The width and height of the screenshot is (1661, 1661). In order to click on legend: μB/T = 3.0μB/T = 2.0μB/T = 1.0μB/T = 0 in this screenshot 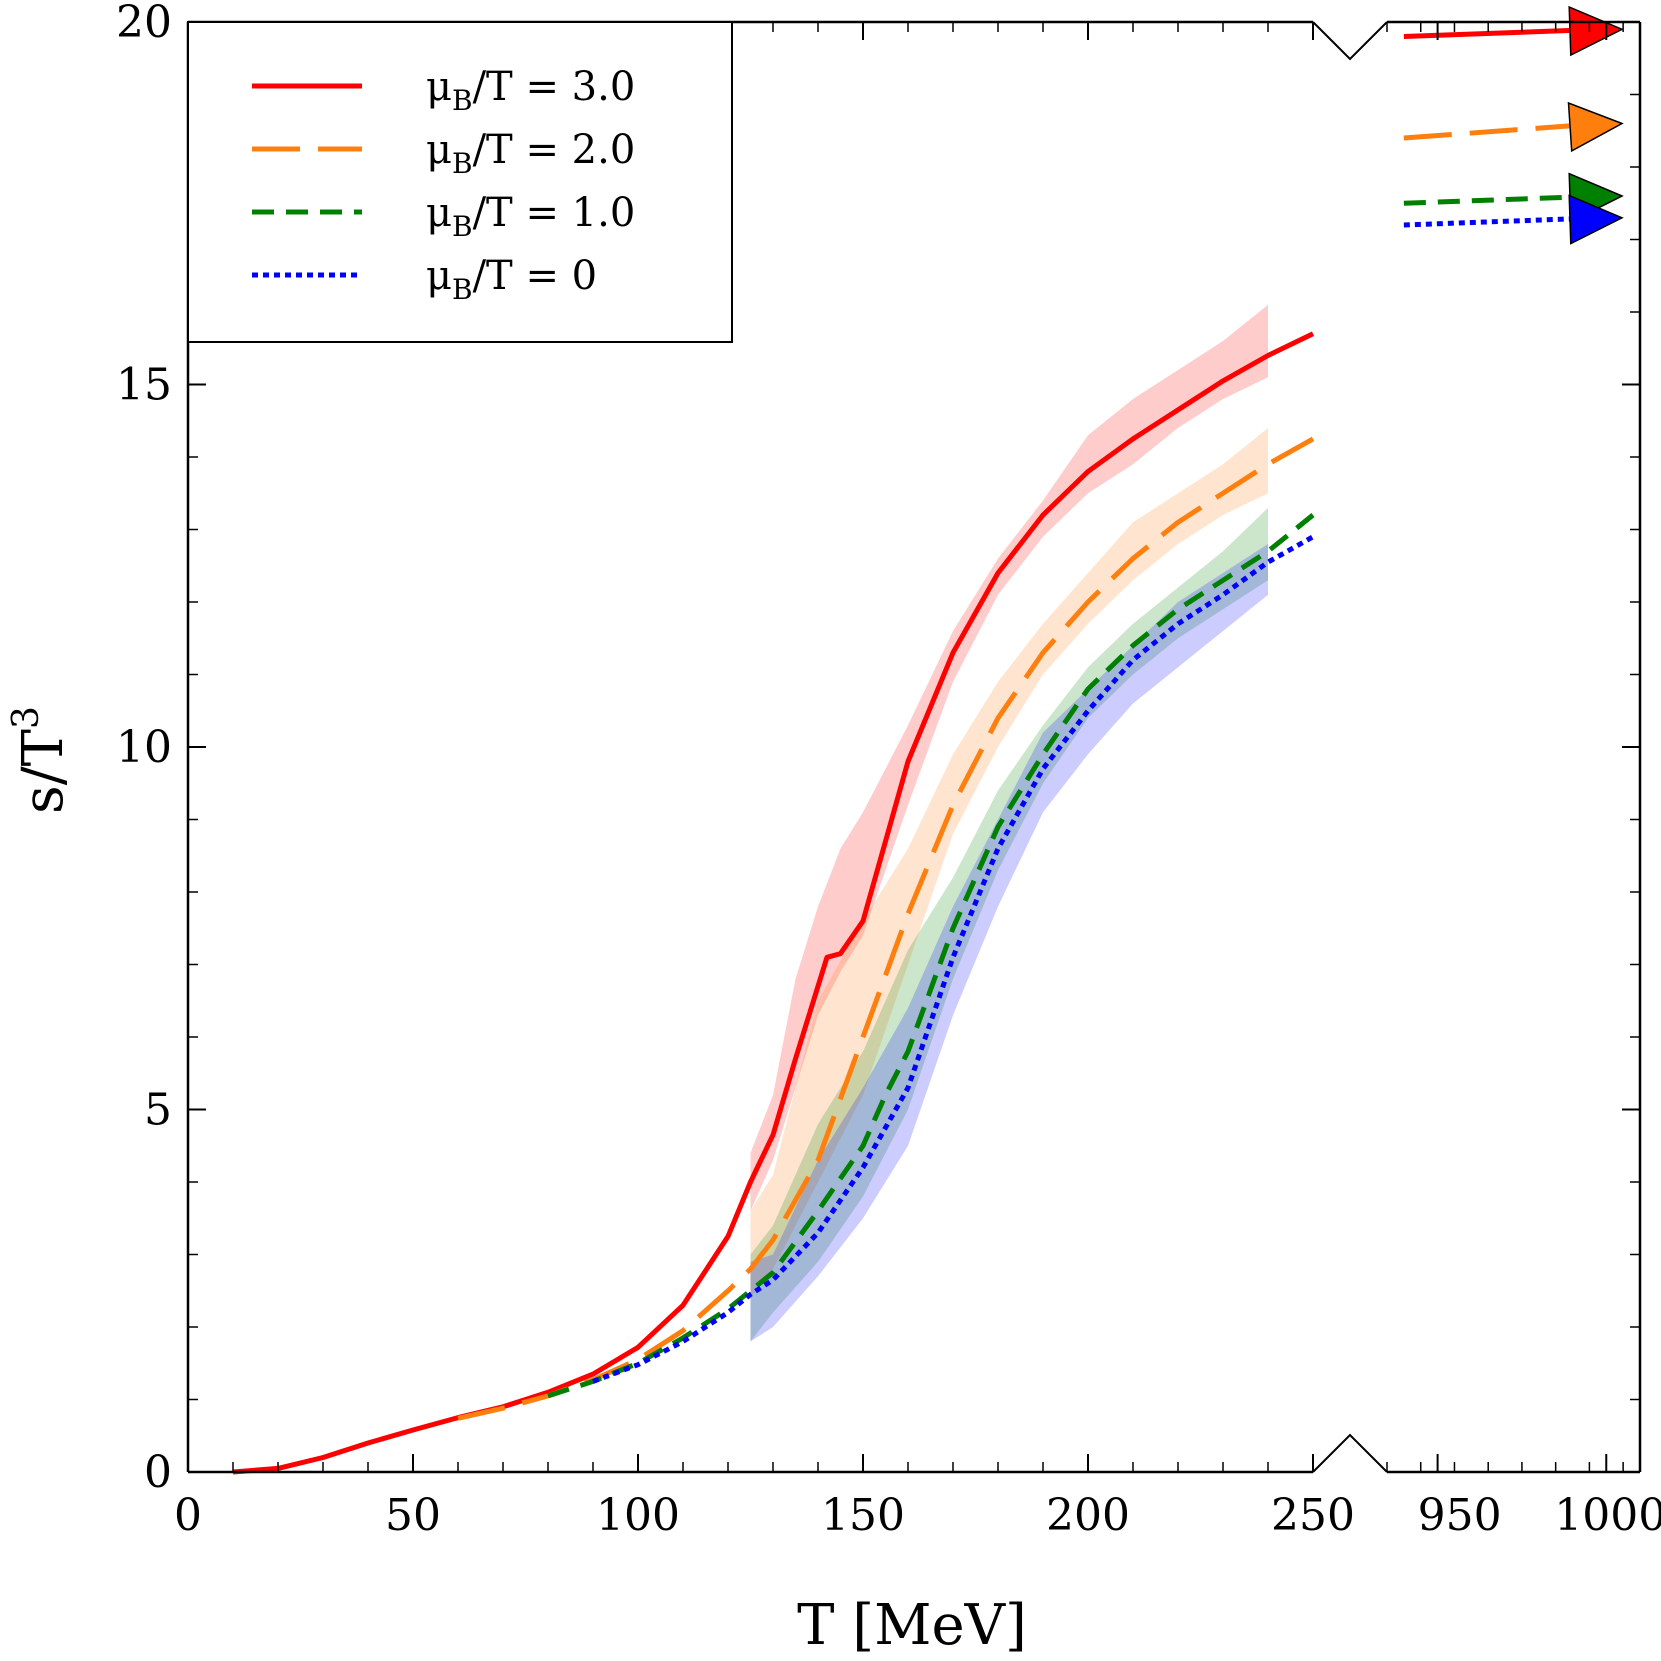, I will do `click(460, 182)`.